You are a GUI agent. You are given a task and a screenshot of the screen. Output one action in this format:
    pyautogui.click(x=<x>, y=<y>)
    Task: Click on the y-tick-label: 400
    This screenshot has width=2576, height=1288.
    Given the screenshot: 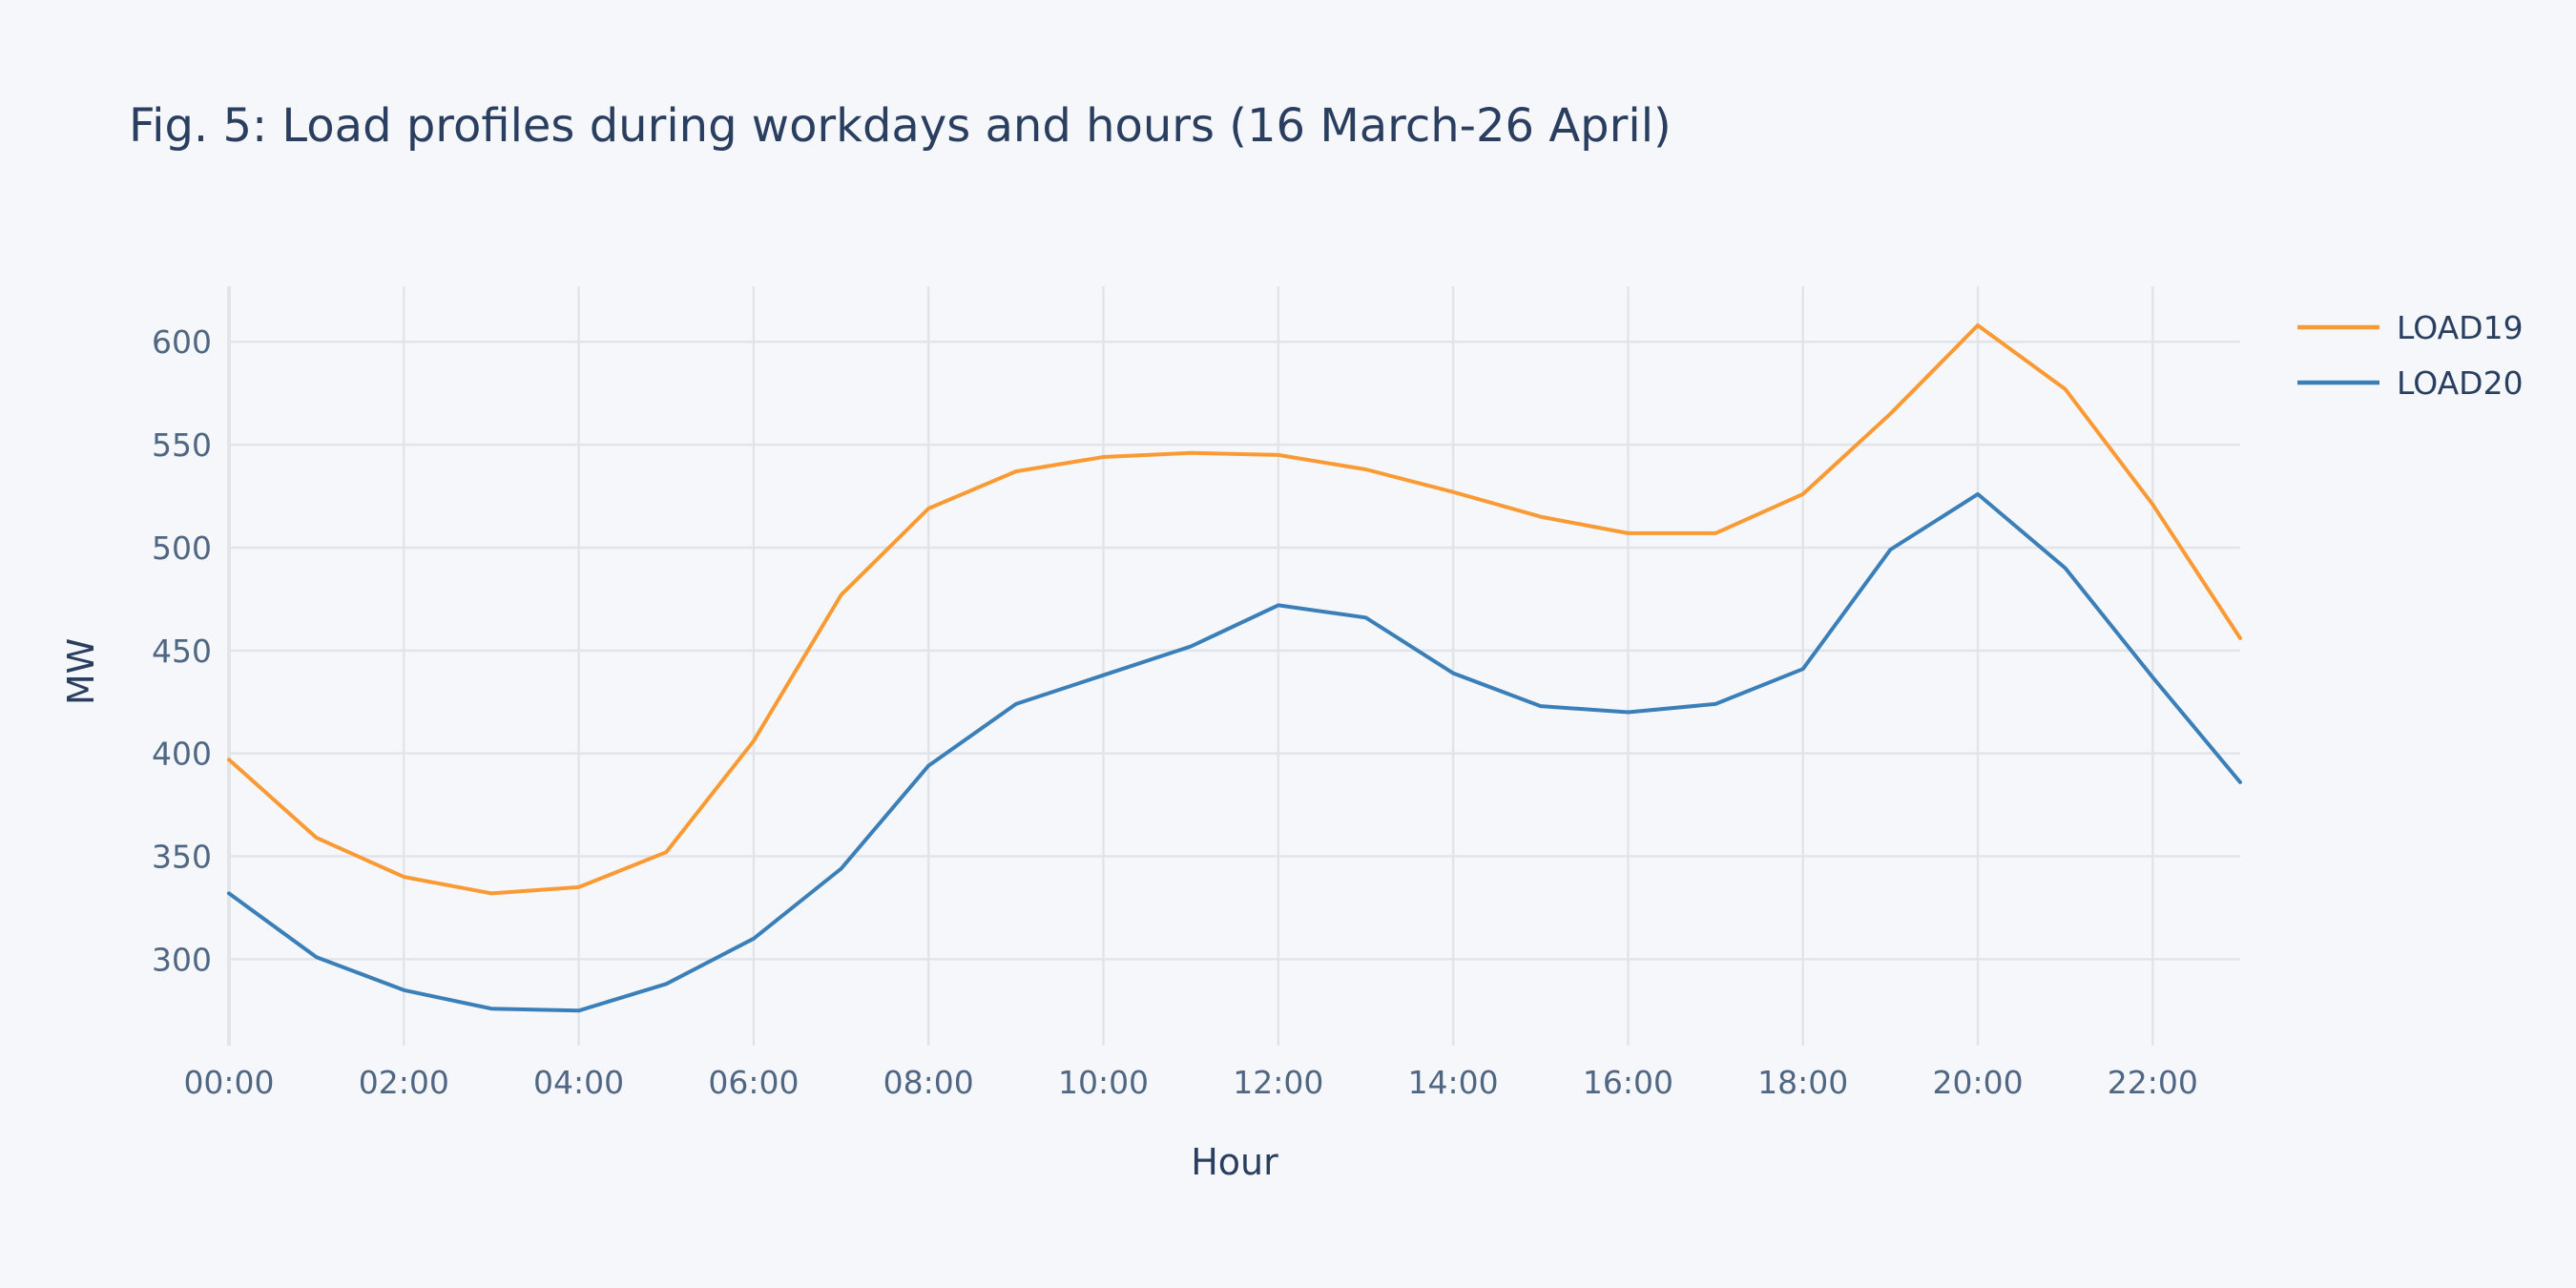 What is the action you would take?
    pyautogui.click(x=182, y=754)
    